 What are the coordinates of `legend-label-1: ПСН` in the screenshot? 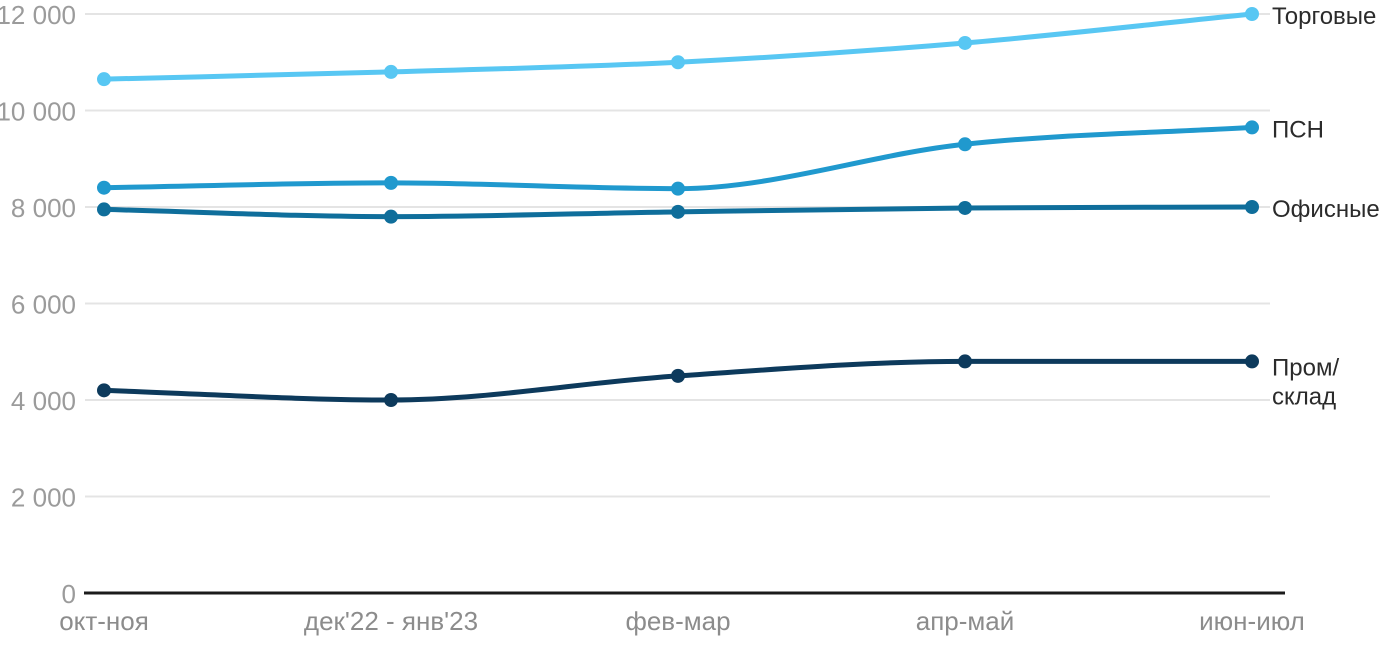 It's located at (1298, 129).